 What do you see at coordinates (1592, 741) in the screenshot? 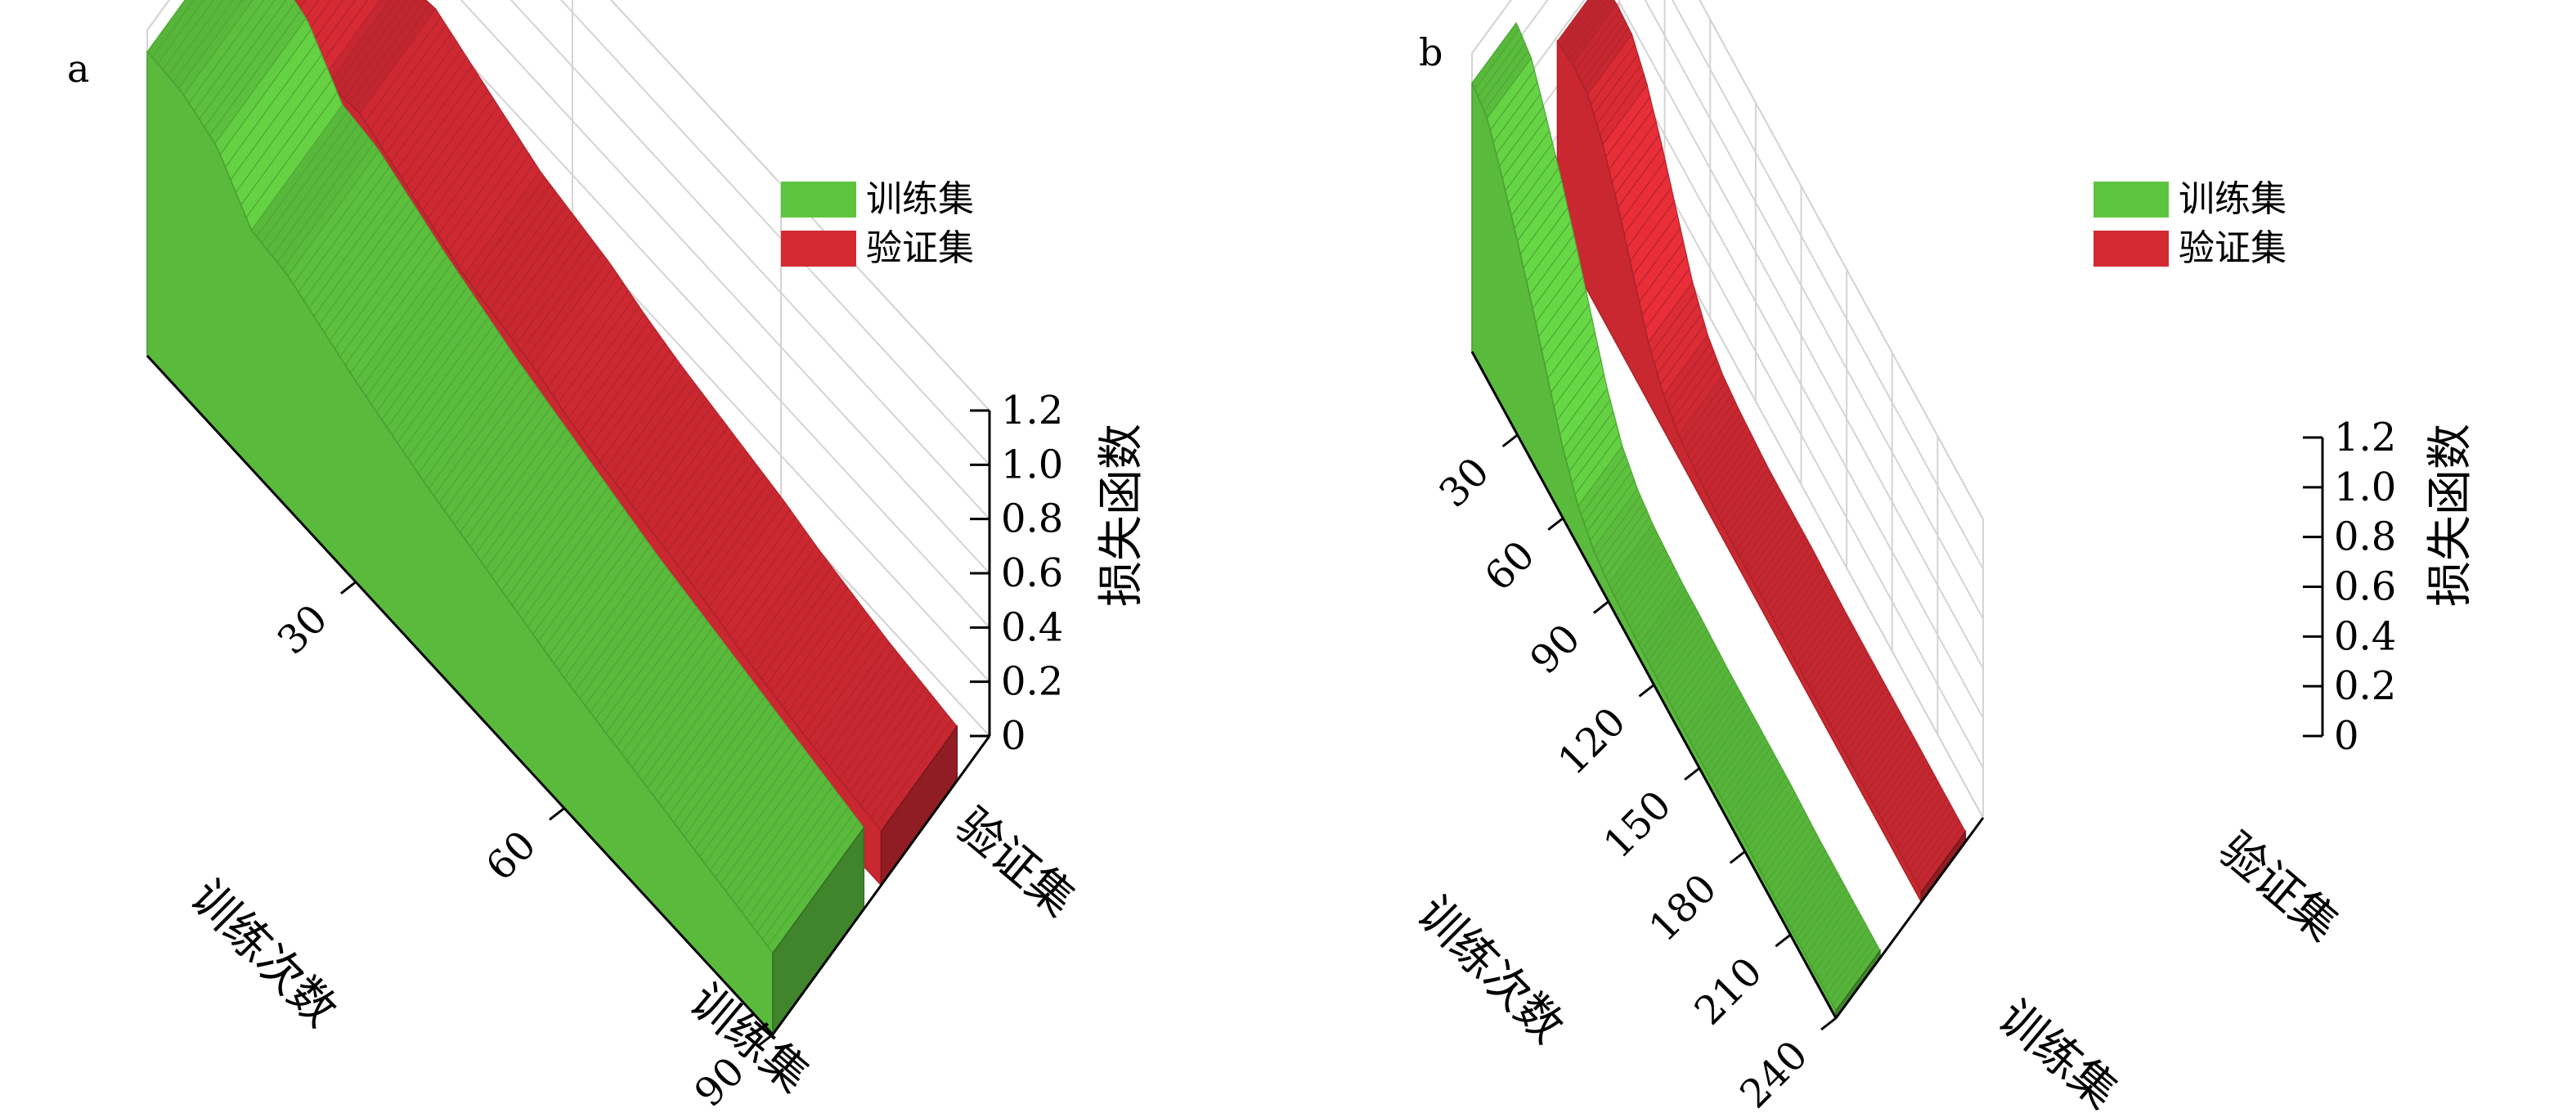
I see `x-tick-label: 120` at bounding box center [1592, 741].